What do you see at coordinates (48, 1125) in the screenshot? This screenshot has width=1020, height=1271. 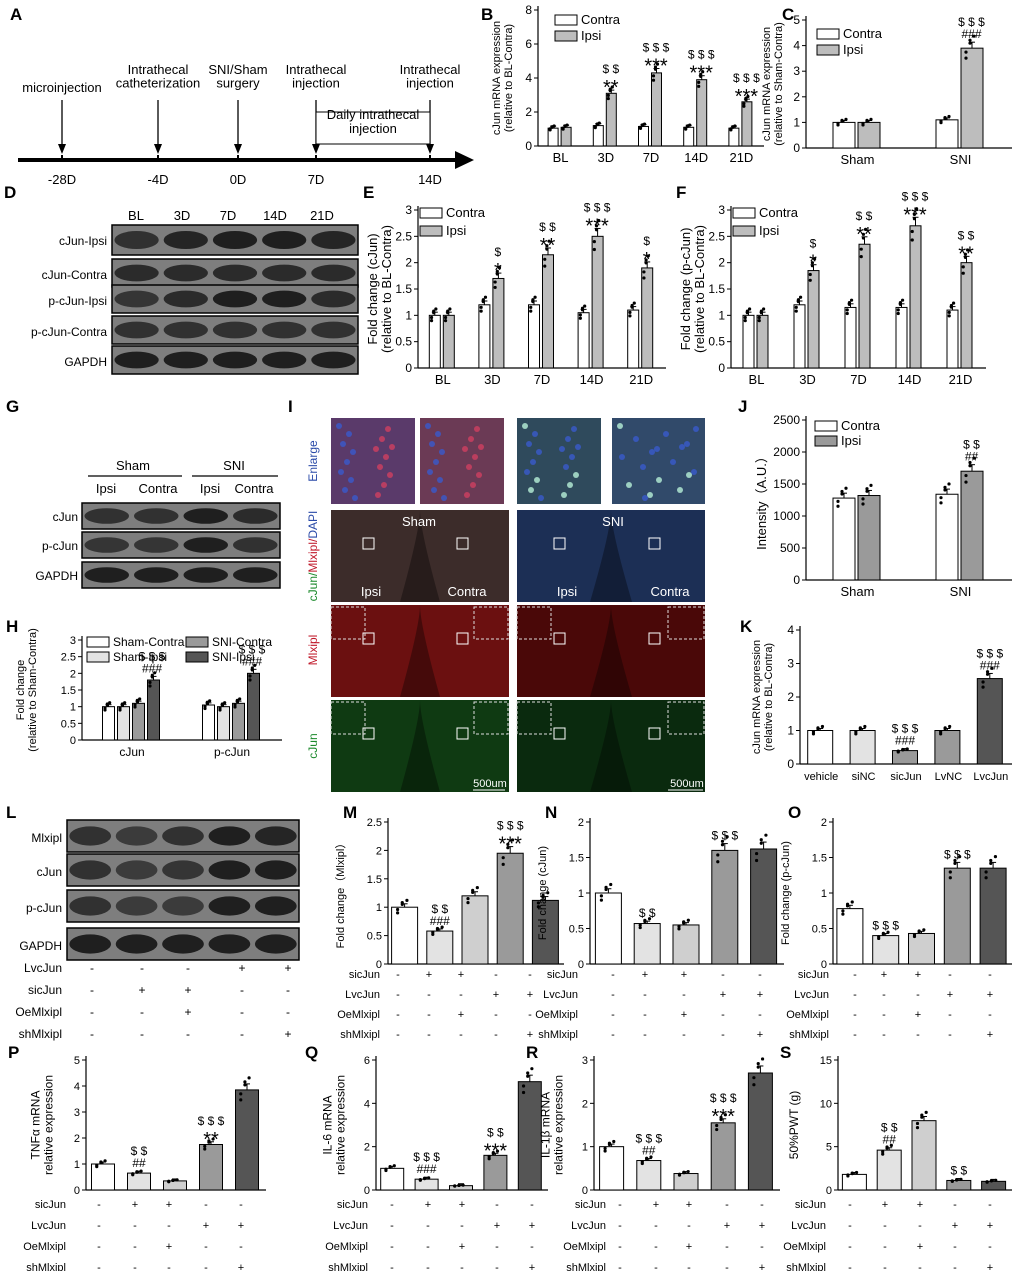 I see `text-line: relative expression` at bounding box center [48, 1125].